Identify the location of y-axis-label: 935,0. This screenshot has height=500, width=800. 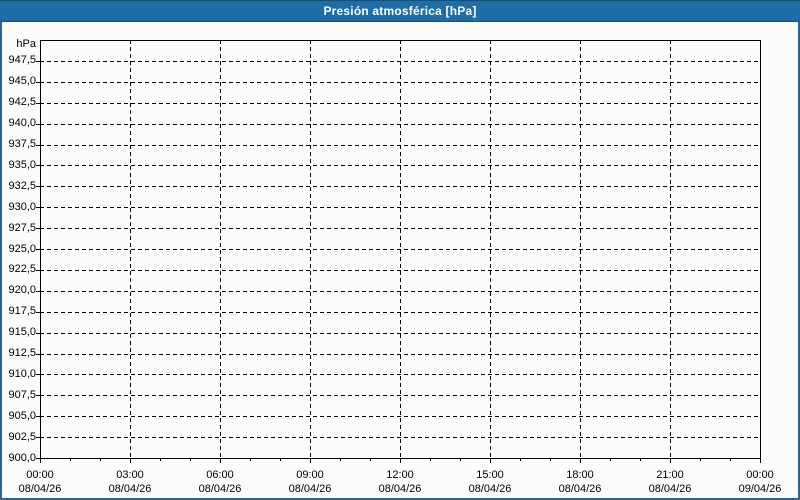
(22, 164).